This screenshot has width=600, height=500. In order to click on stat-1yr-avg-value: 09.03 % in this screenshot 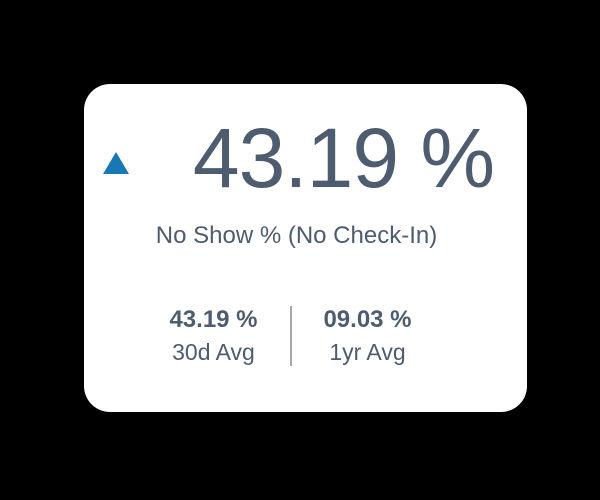, I will do `click(367, 319)`.